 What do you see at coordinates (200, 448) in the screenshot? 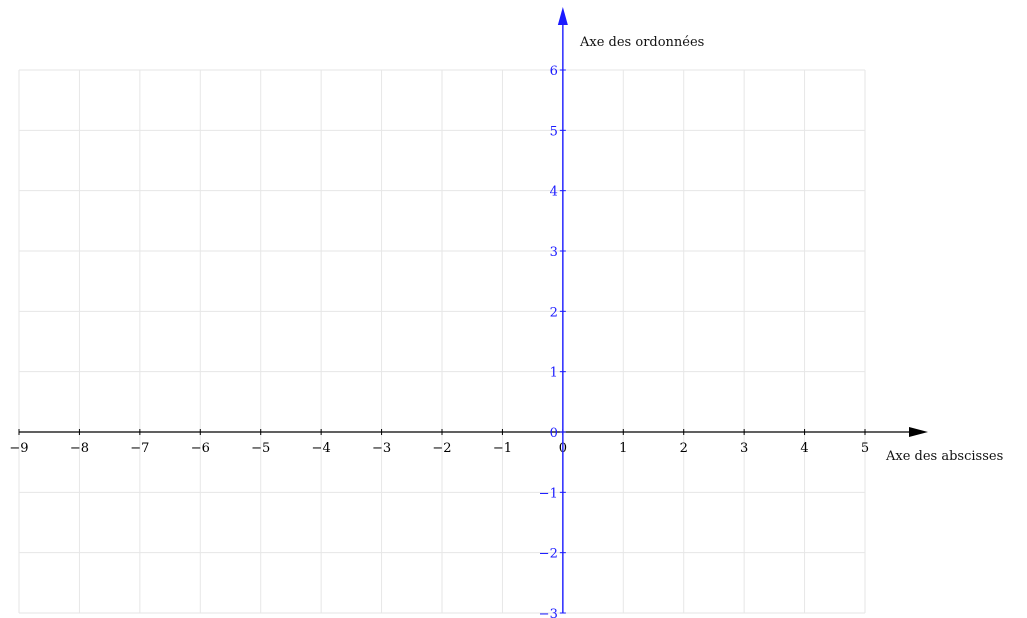
I see `x-tick-label: −6` at bounding box center [200, 448].